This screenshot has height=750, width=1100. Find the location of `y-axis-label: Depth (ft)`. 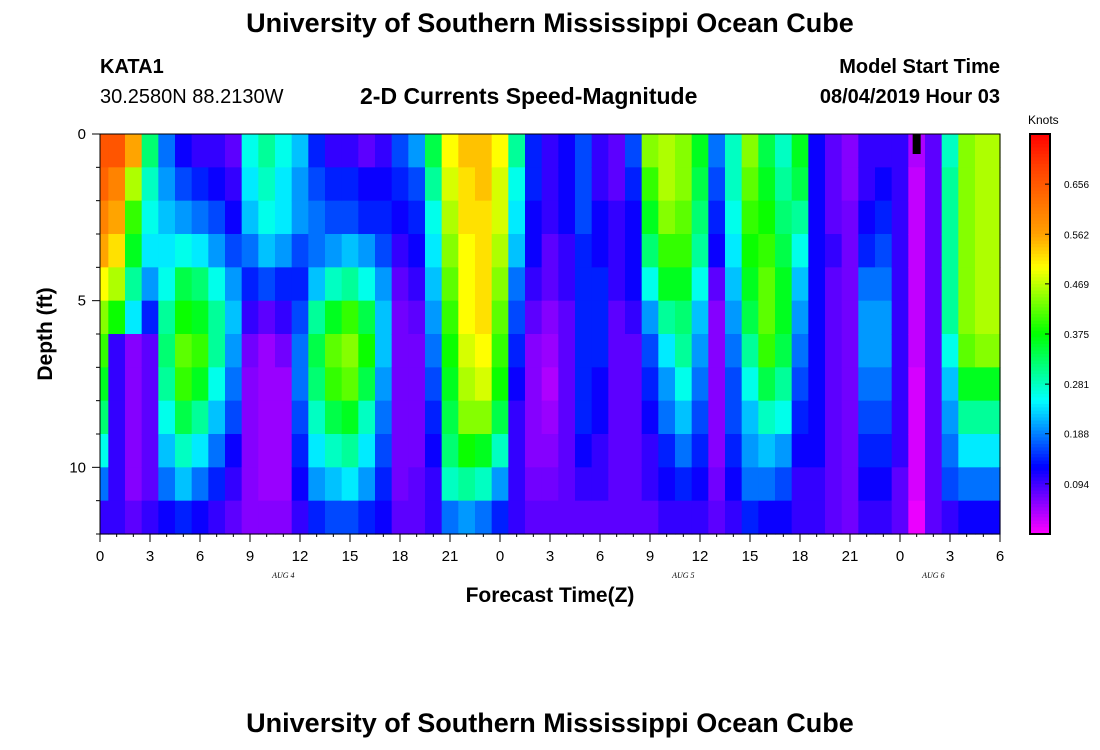

y-axis-label: Depth (ft) is located at coordinates (45, 334).